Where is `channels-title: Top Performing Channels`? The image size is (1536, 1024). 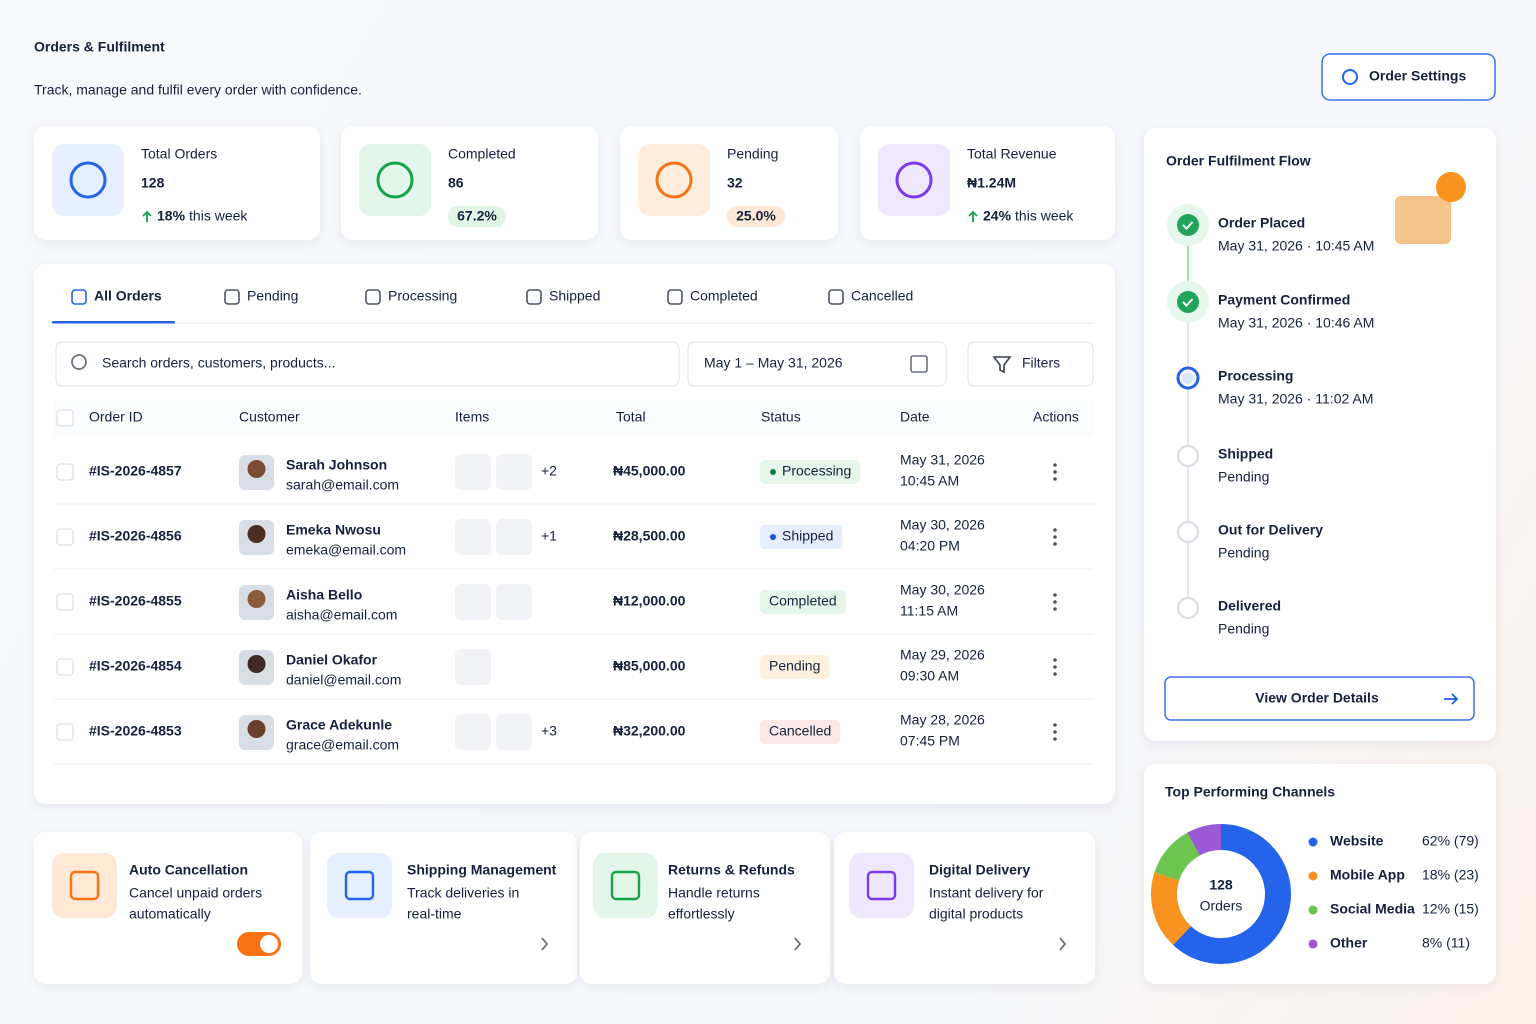 channels-title: Top Performing Channels is located at coordinates (1250, 792).